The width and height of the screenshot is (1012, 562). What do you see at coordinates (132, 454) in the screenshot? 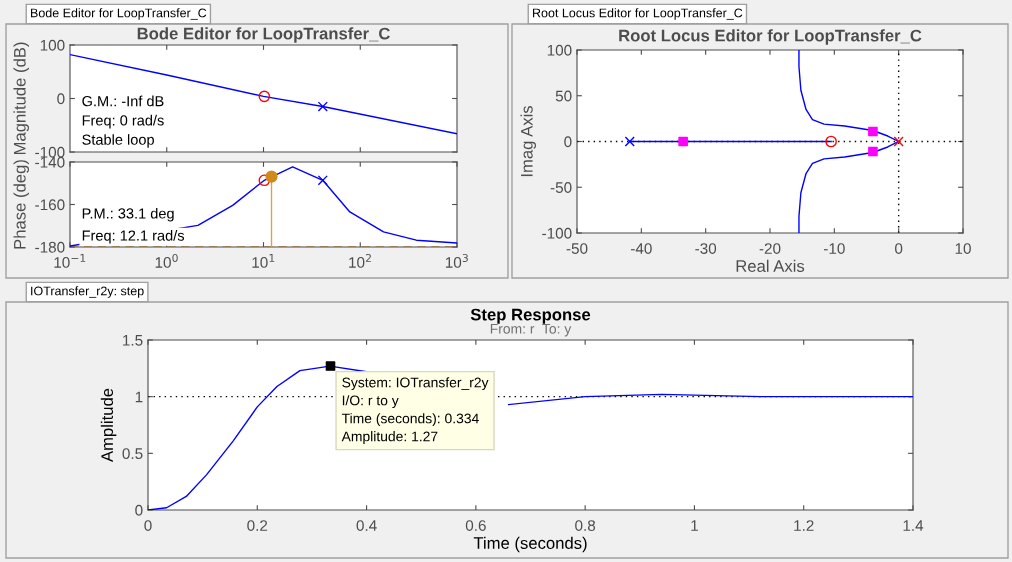
I see `y-tick-label: 0.5` at bounding box center [132, 454].